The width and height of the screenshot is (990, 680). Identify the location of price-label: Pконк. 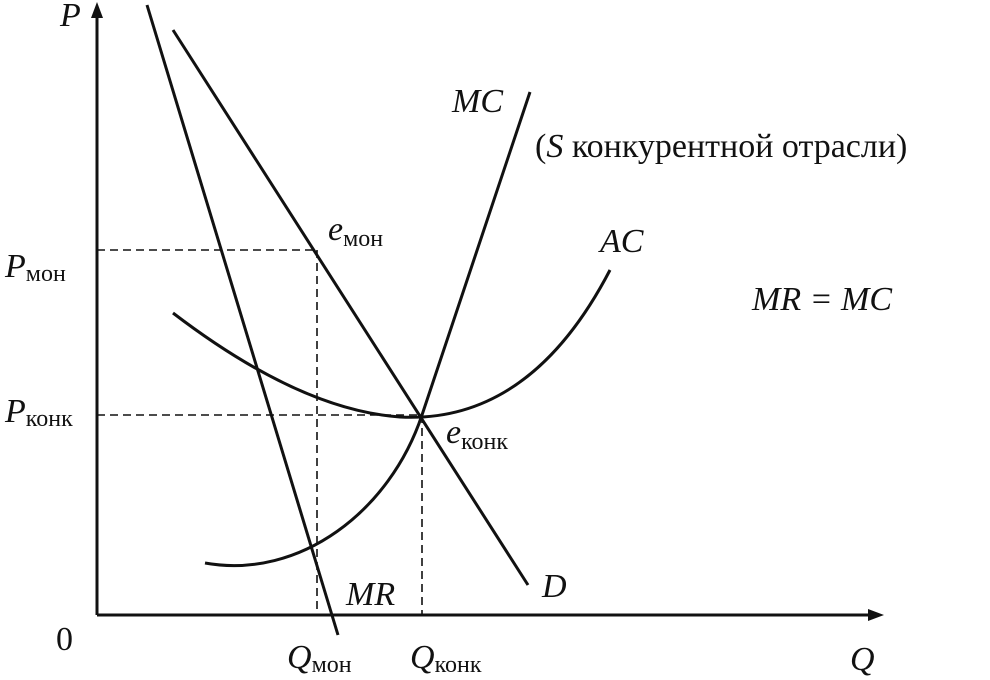
(38, 412).